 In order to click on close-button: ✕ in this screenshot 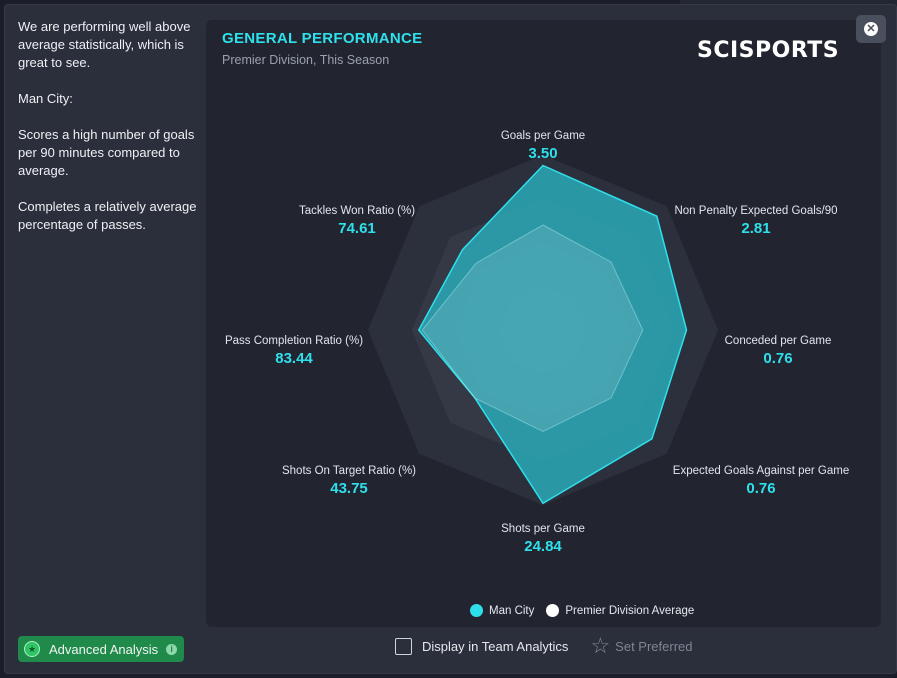, I will do `click(871, 29)`.